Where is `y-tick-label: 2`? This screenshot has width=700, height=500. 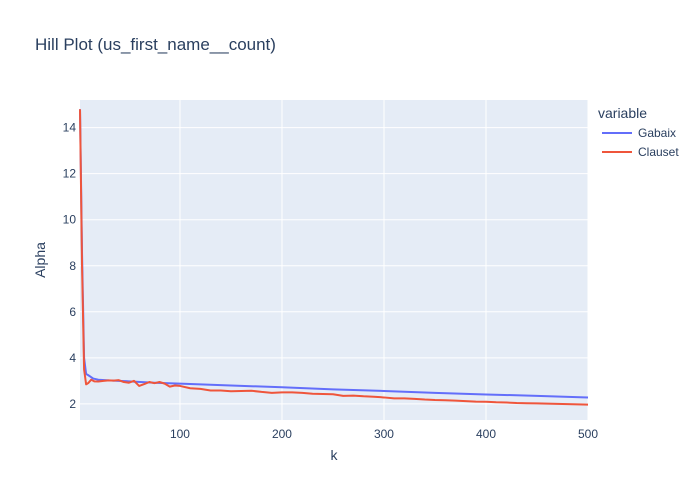 y-tick-label: 2 is located at coordinates (72, 404).